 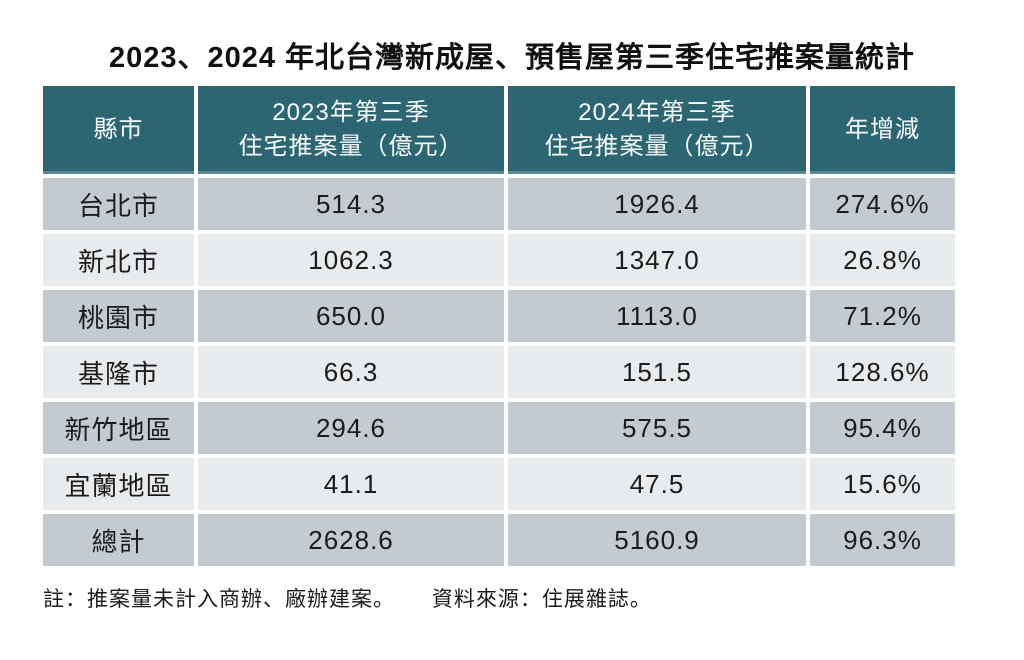 What do you see at coordinates (882, 130) in the screenshot?
I see `header-cell-yoy: 年增減` at bounding box center [882, 130].